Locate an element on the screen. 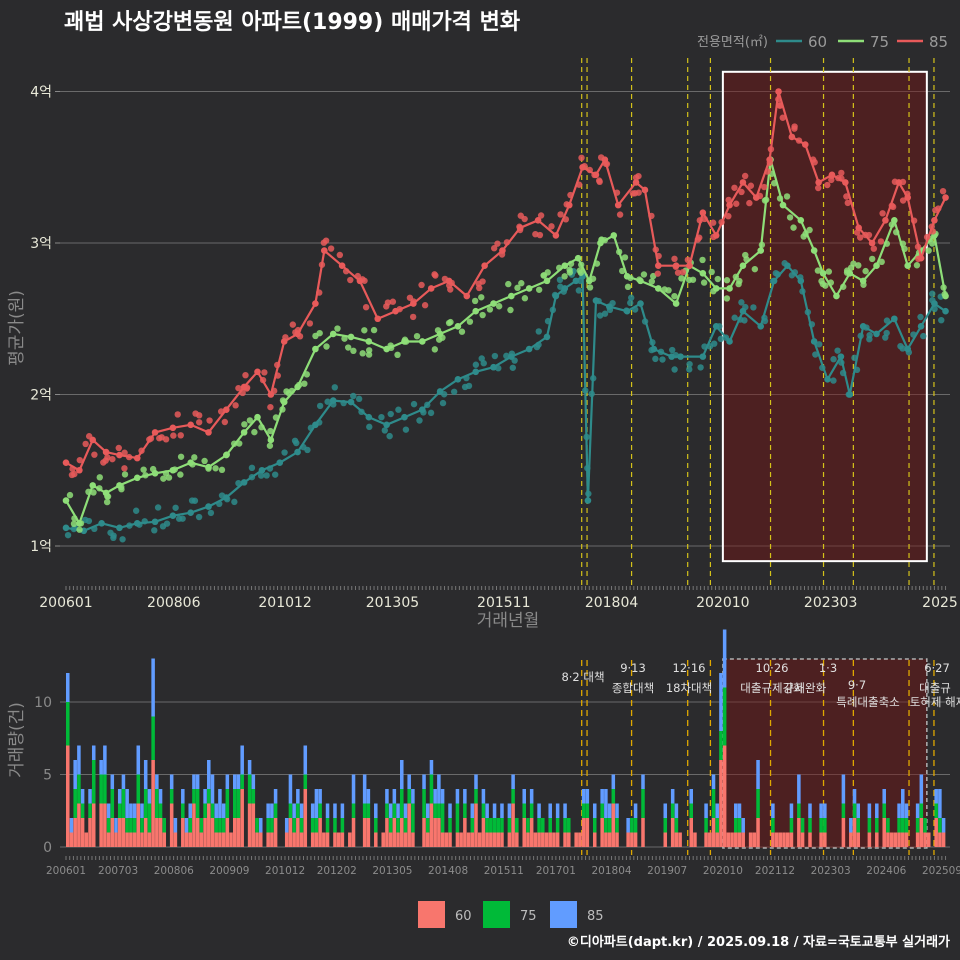  bottom-y-tick-label: 10 is located at coordinates (43, 703).